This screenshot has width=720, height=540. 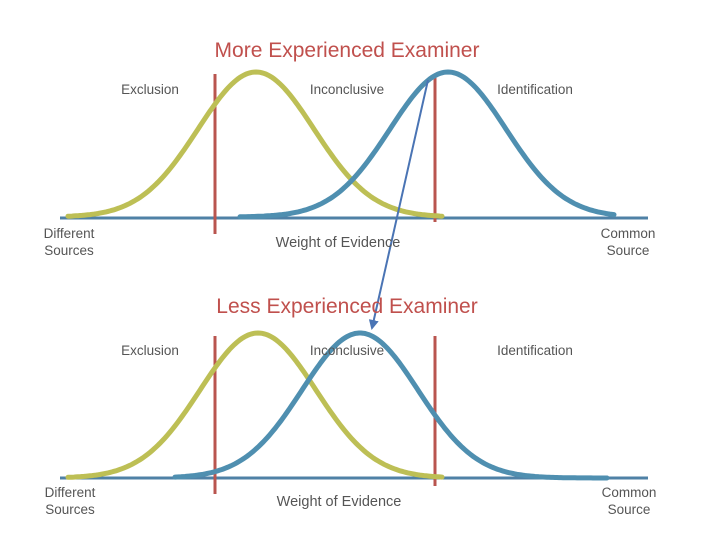 What do you see at coordinates (628, 250) in the screenshot?
I see `top-right-end-line2: Source` at bounding box center [628, 250].